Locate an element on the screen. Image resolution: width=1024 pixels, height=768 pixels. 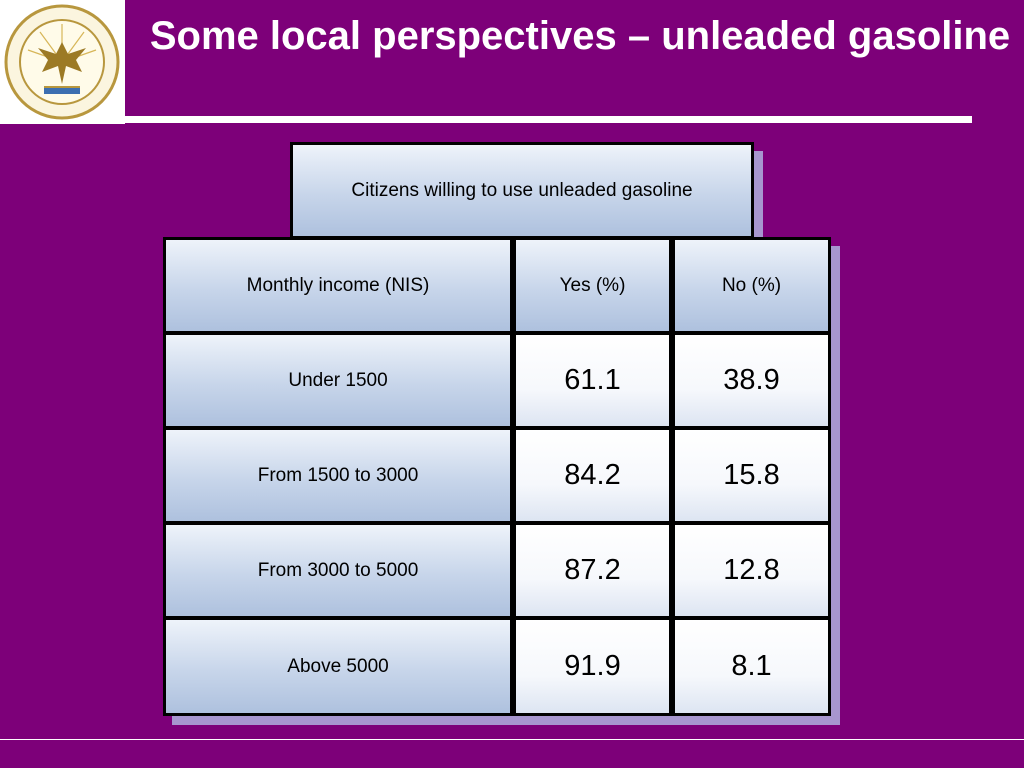
row-no-value: 8.1 is located at coordinates (751, 666).